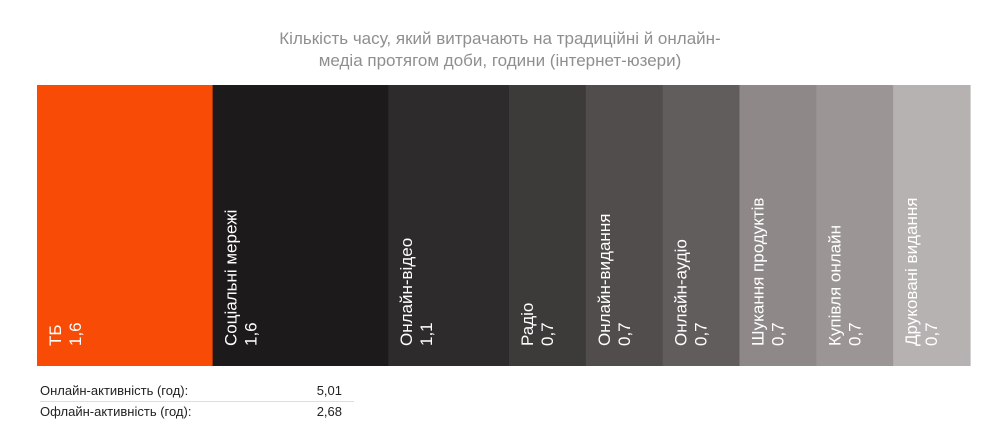  I want to click on block-label-8: Купівля онлайн 0,7, so click(844, 285).